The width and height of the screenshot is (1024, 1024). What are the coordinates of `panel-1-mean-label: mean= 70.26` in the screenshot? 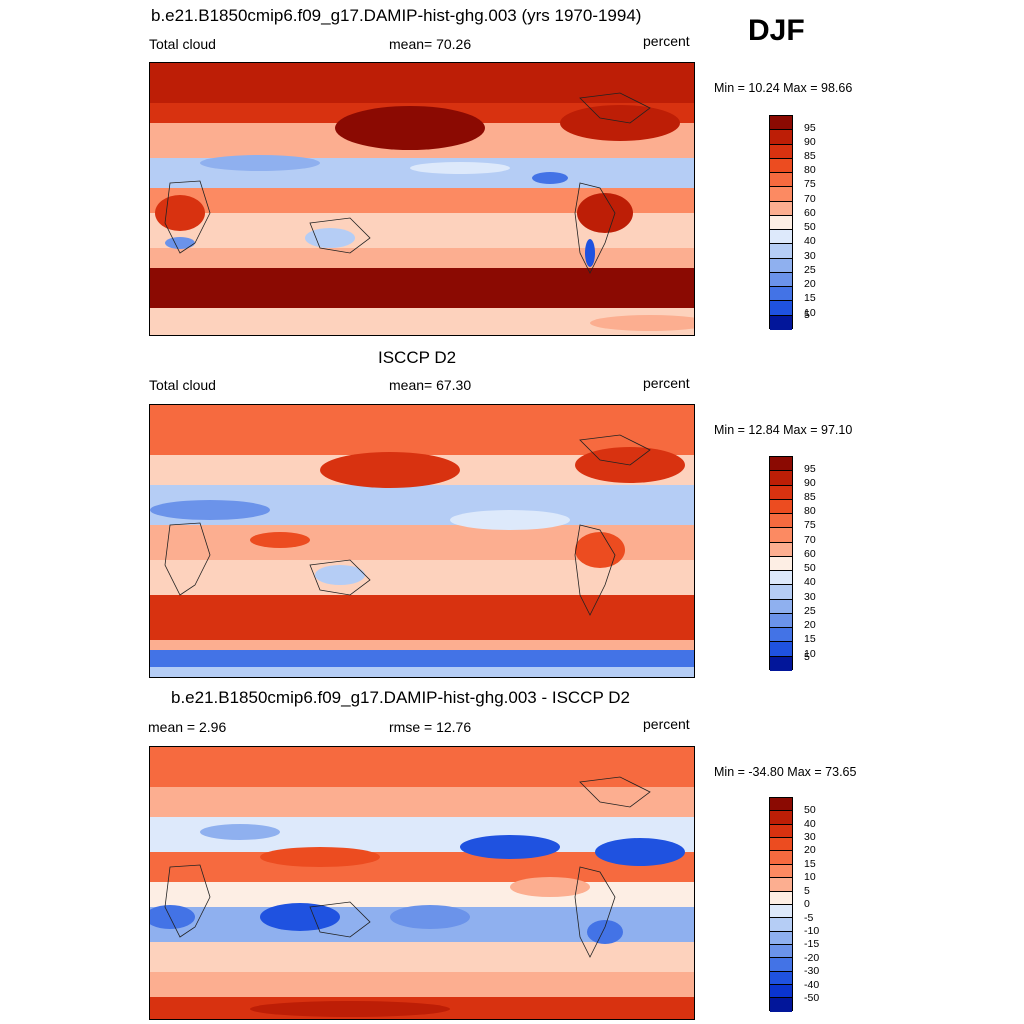 It's located at (430, 44).